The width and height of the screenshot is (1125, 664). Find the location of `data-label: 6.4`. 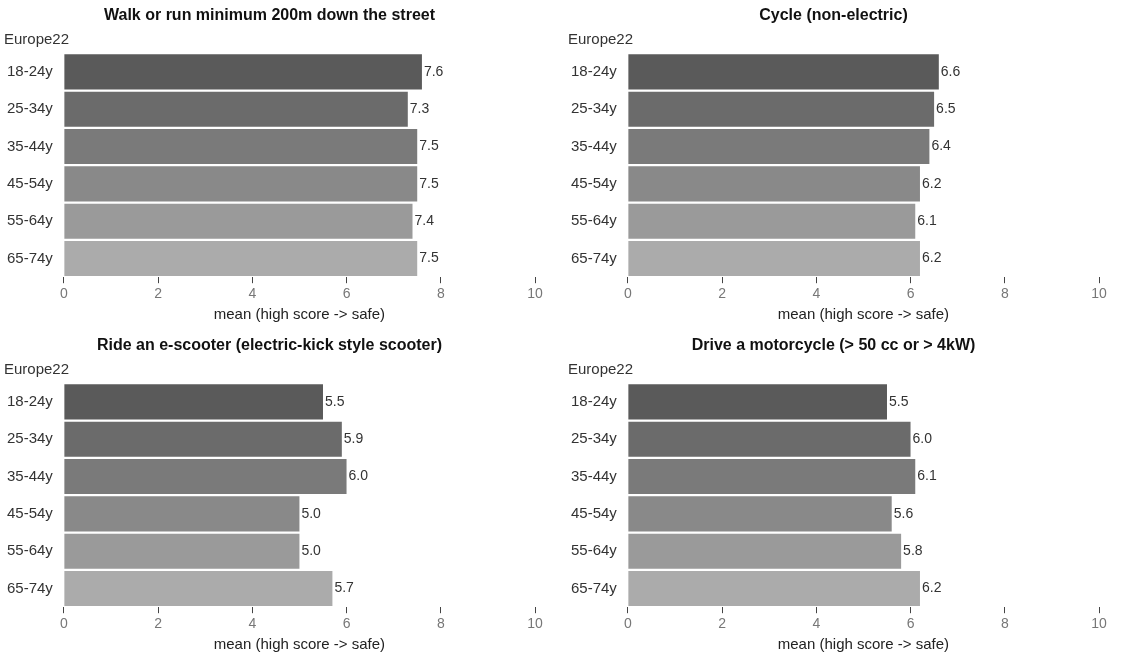

data-label: 6.4 is located at coordinates (941, 145).